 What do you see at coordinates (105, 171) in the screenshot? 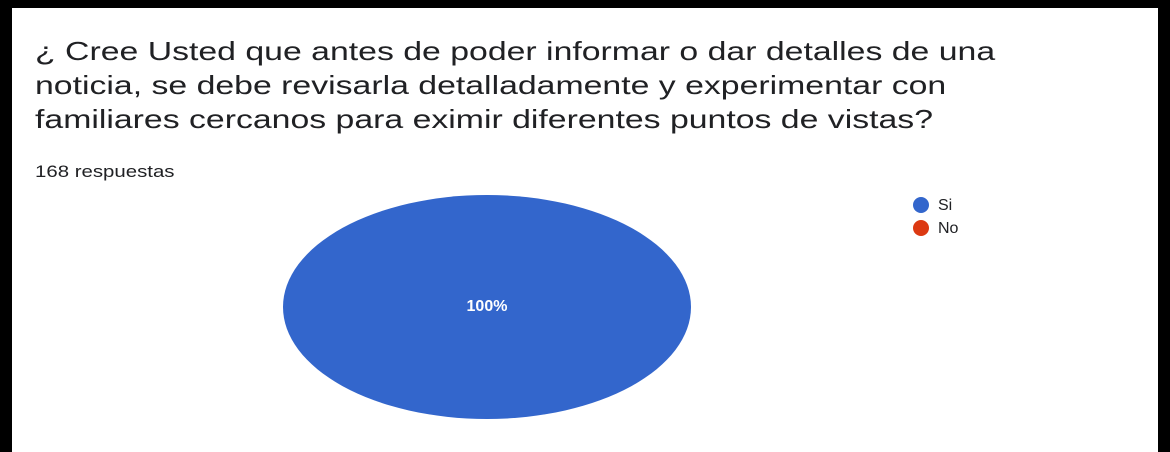
I see `response-count: 168 respuestas` at bounding box center [105, 171].